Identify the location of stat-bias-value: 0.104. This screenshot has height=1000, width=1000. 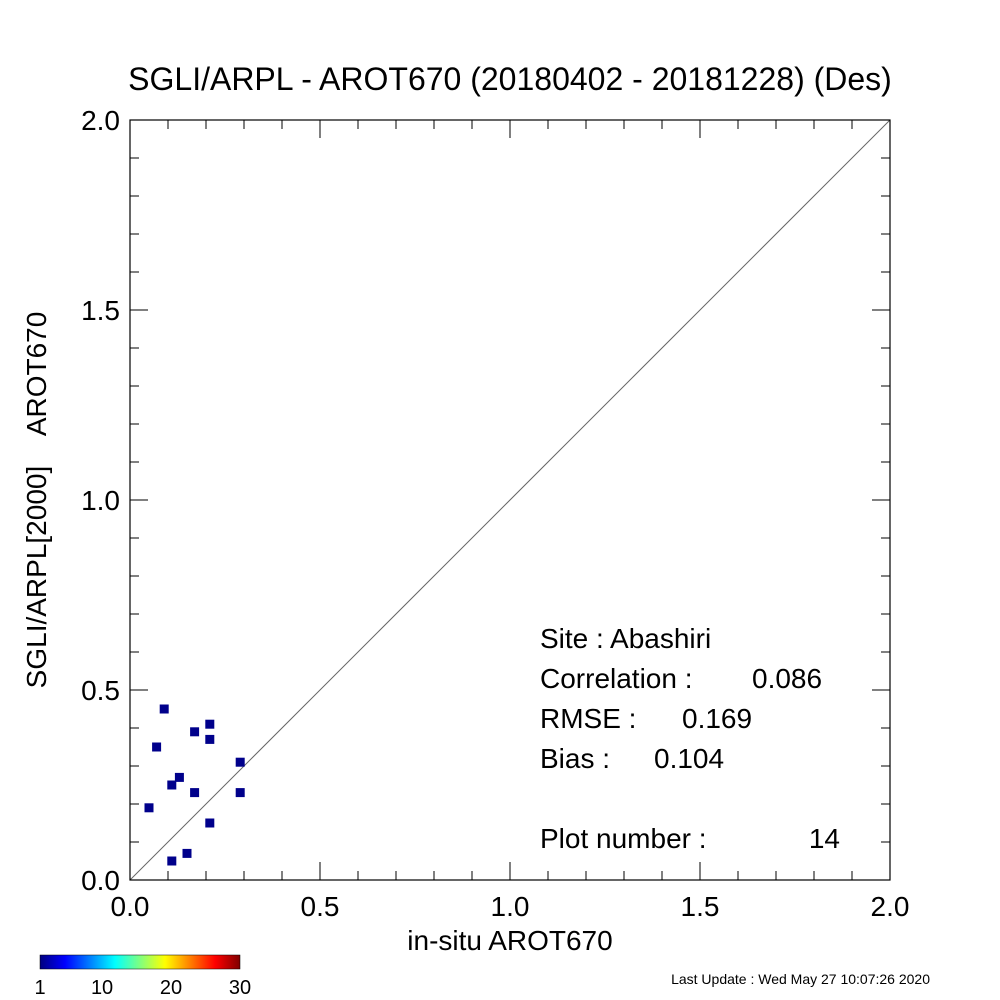
(689, 758).